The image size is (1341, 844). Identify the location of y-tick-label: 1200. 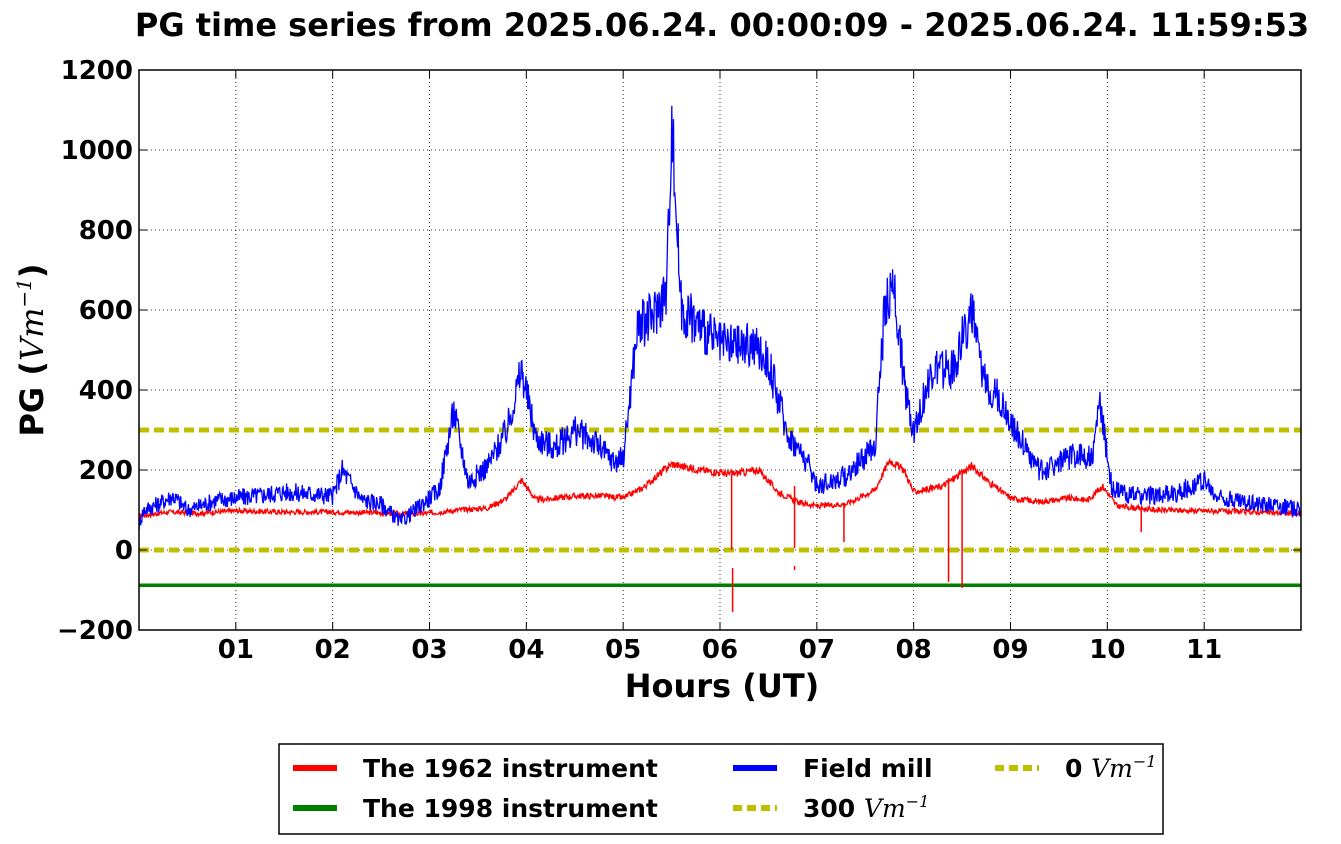
(97, 71).